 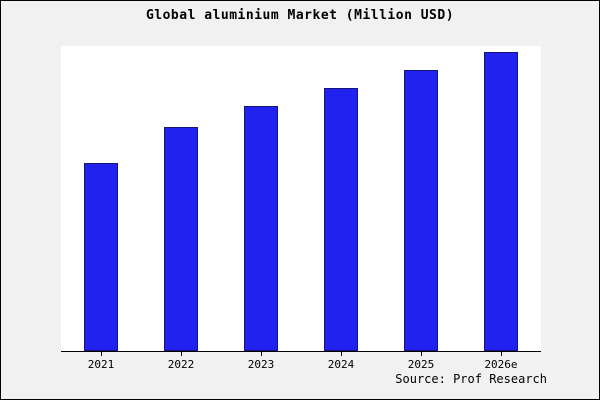 I want to click on x-axis-labels: 2021 2022 2023 2024 2025 2026e, so click(x=301, y=361).